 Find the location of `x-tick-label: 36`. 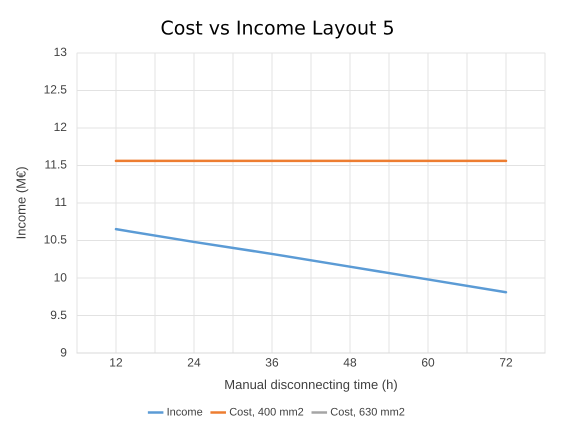

x-tick-label: 36 is located at coordinates (272, 363).